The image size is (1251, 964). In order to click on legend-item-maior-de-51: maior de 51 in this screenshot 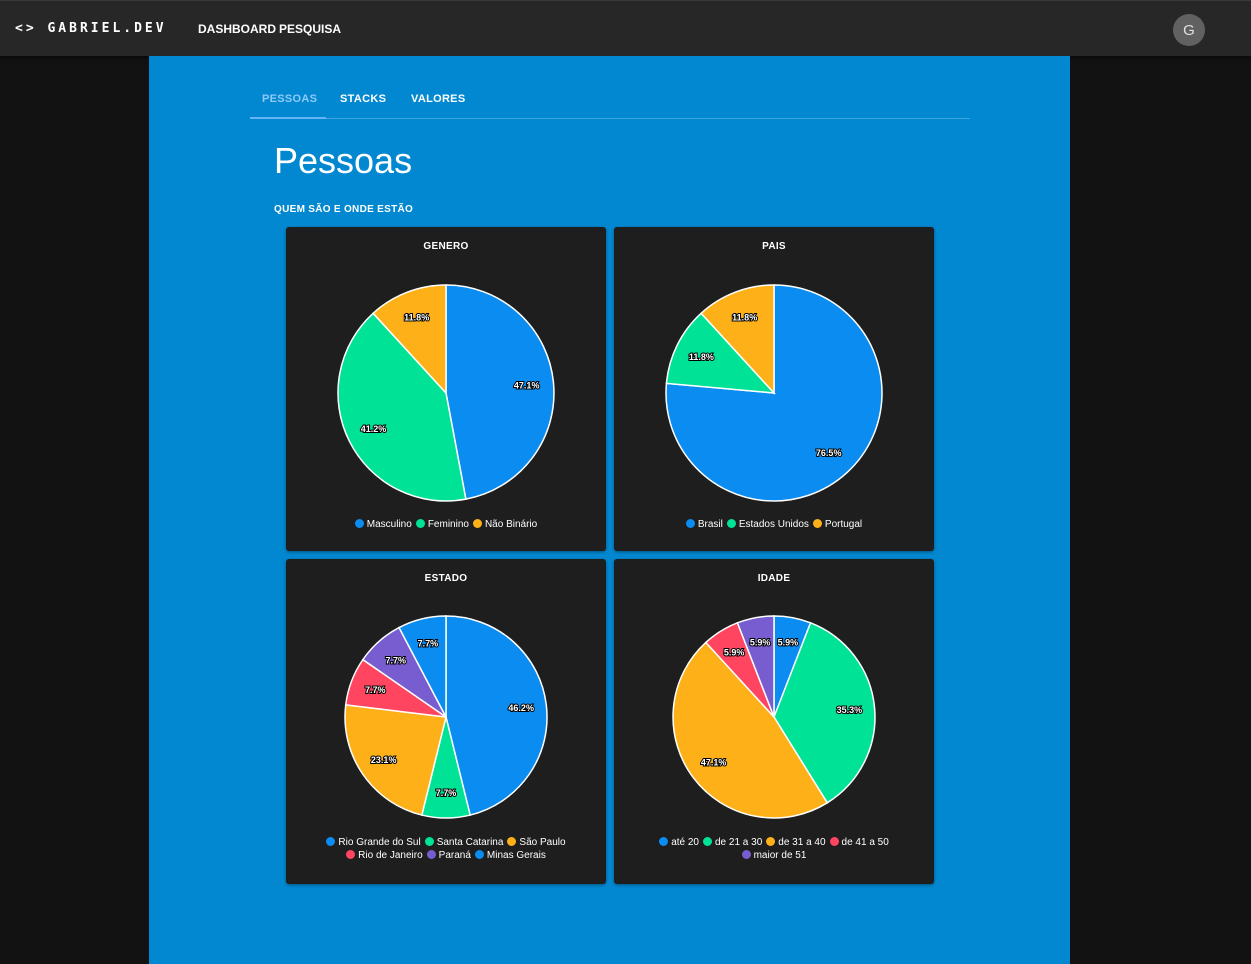, I will do `click(774, 855)`.